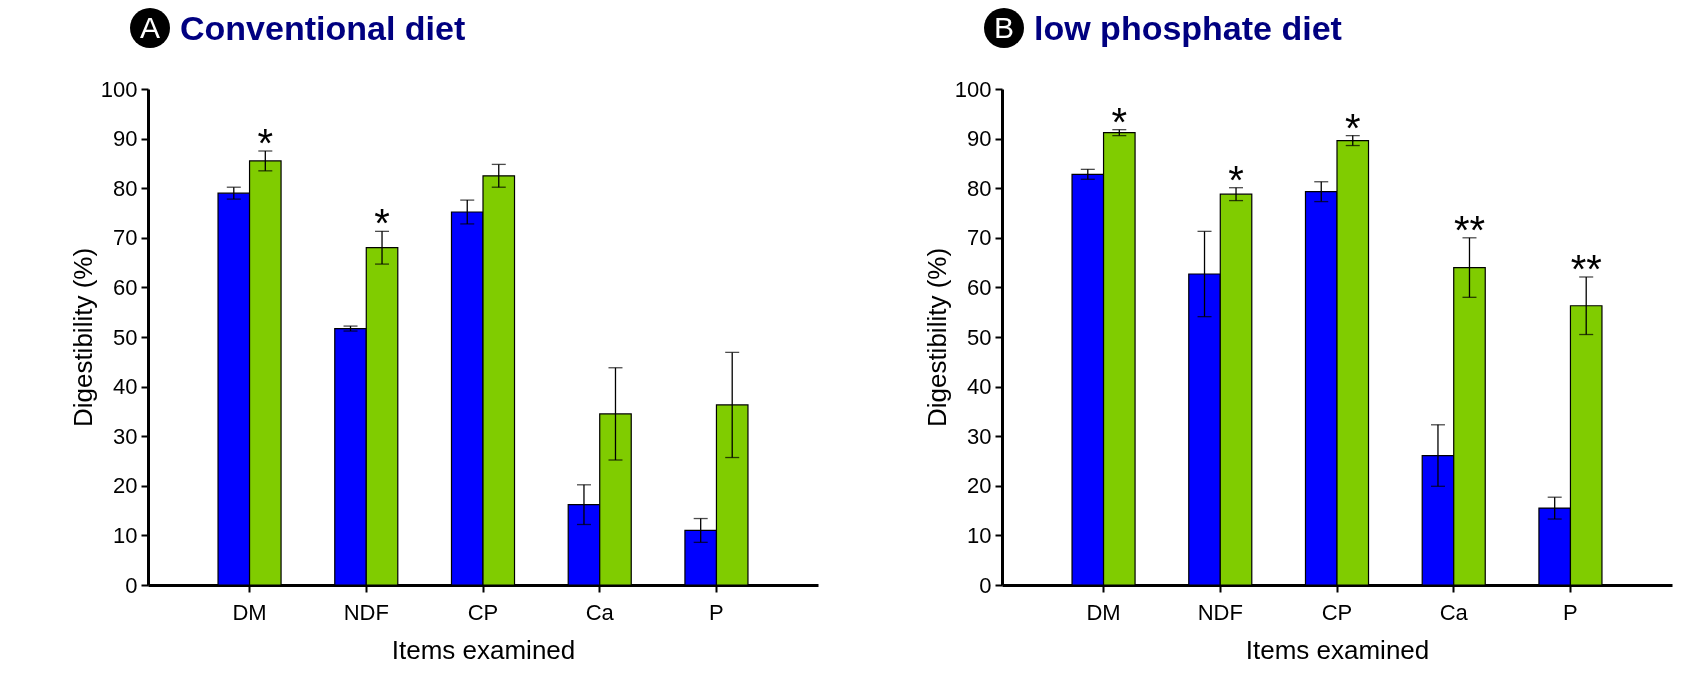  What do you see at coordinates (323, 28) in the screenshot?
I see `chart-title: Conventional diet` at bounding box center [323, 28].